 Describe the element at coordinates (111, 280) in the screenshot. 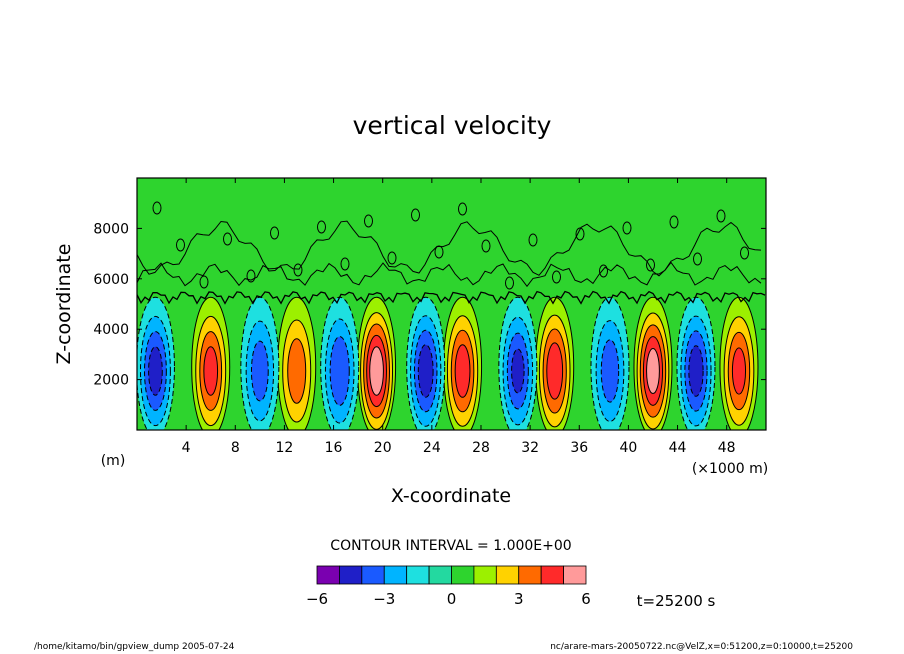

I see `y-tick-label: 6000` at that location.